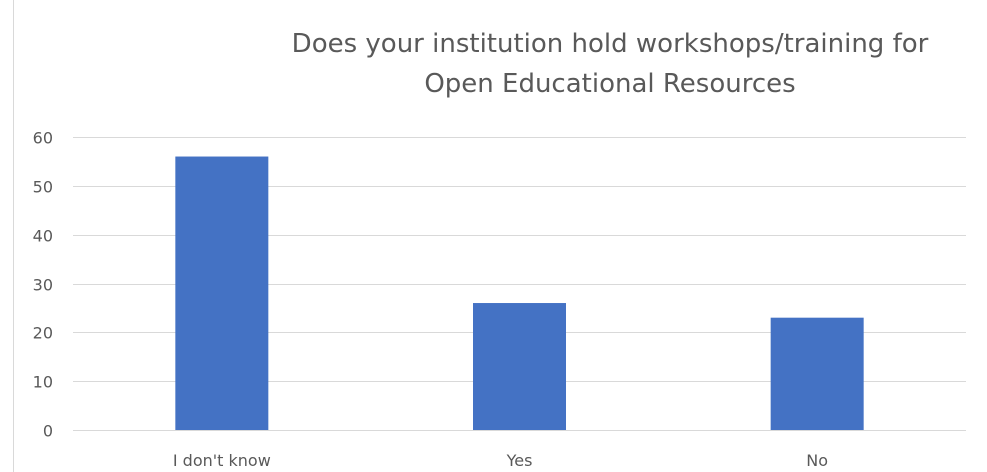 The height and width of the screenshot is (472, 987). I want to click on y-tick-label-10: 10, so click(43, 382).